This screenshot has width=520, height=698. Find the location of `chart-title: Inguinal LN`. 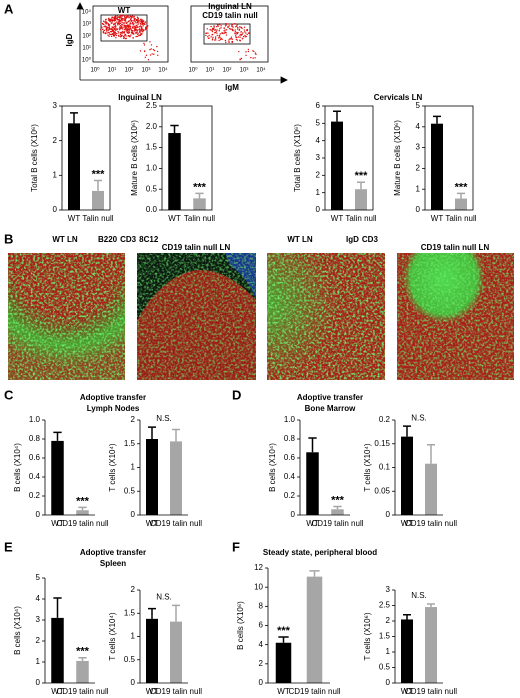

chart-title: Inguinal LN is located at coordinates (140, 97).